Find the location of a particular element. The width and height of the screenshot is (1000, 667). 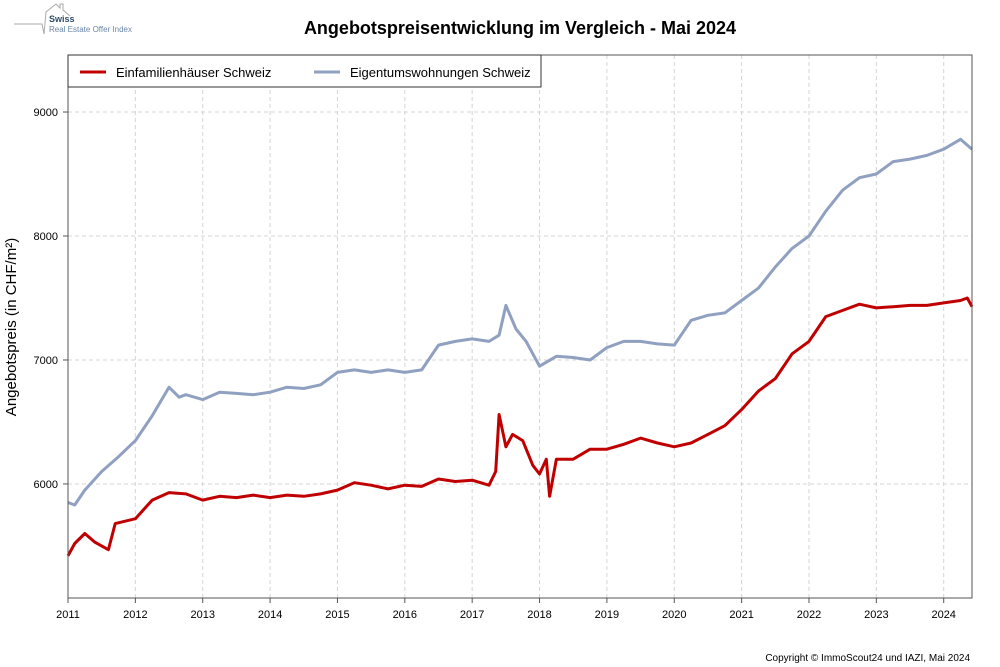

x-tick-label: 2018 is located at coordinates (539, 615).